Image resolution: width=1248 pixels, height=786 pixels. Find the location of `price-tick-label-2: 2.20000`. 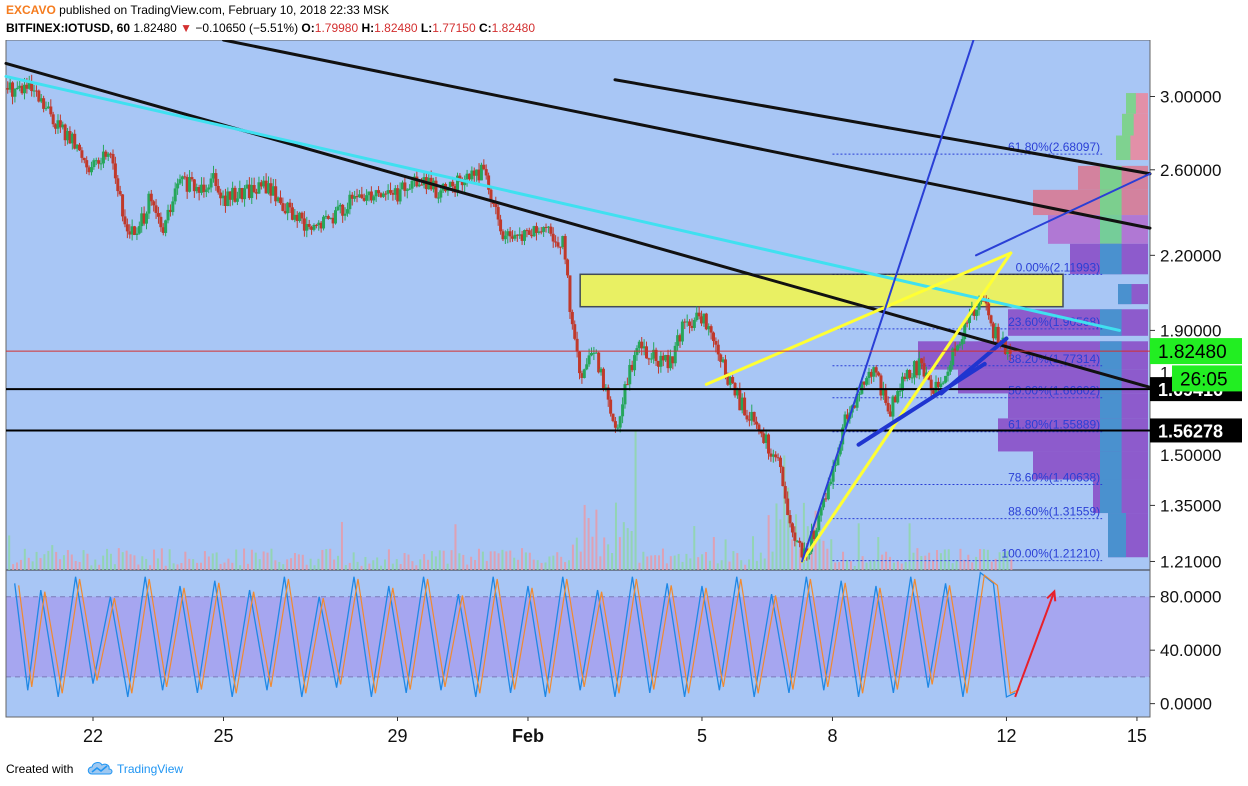

price-tick-label-2: 2.20000 is located at coordinates (1190, 255).